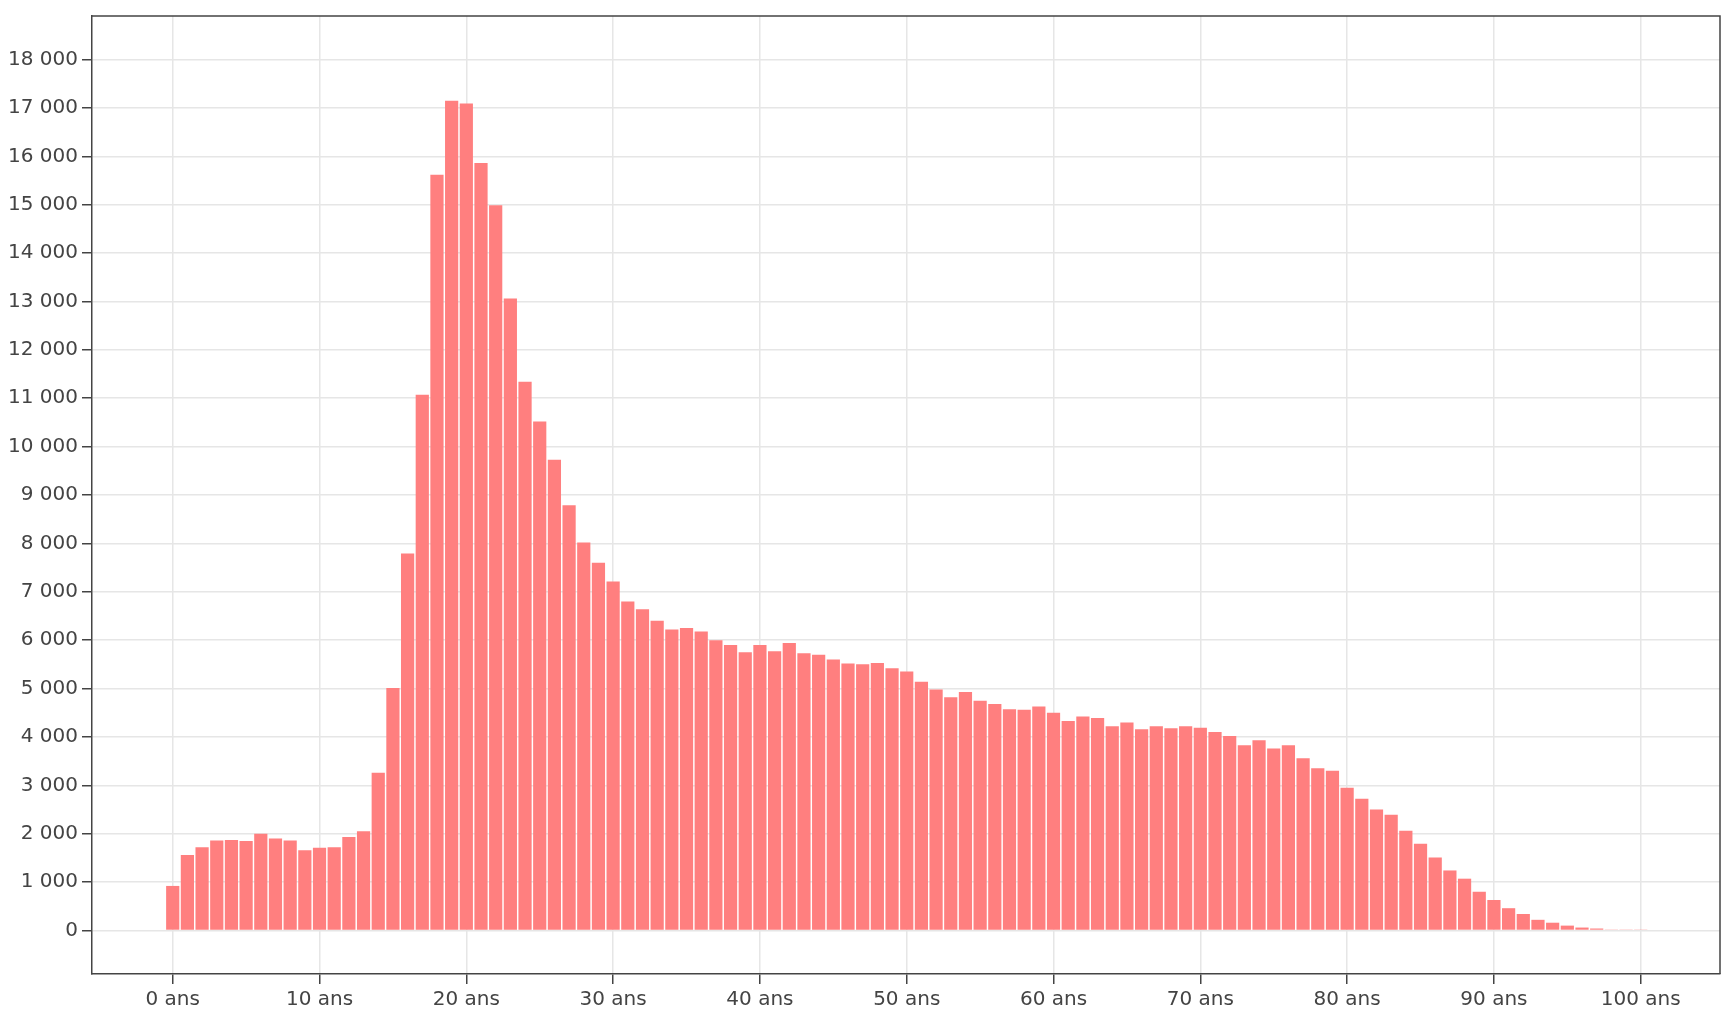  What do you see at coordinates (49, 686) in the screenshot?
I see `y-tick-label: 5 000` at bounding box center [49, 686].